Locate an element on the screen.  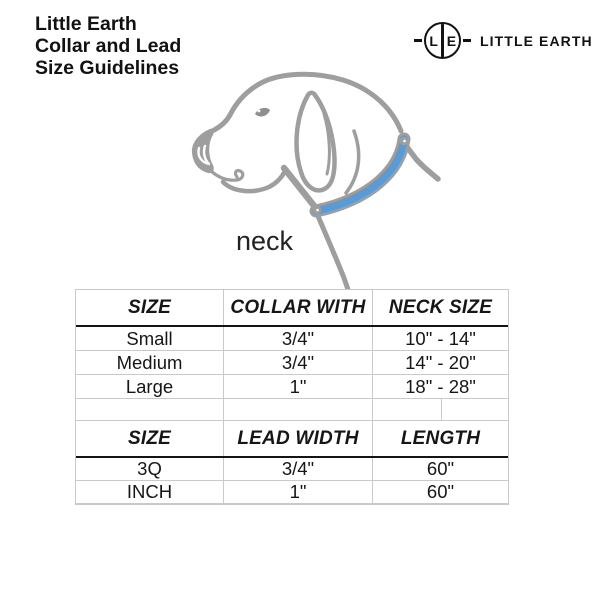
logo-left-dash is located at coordinates (418, 40).